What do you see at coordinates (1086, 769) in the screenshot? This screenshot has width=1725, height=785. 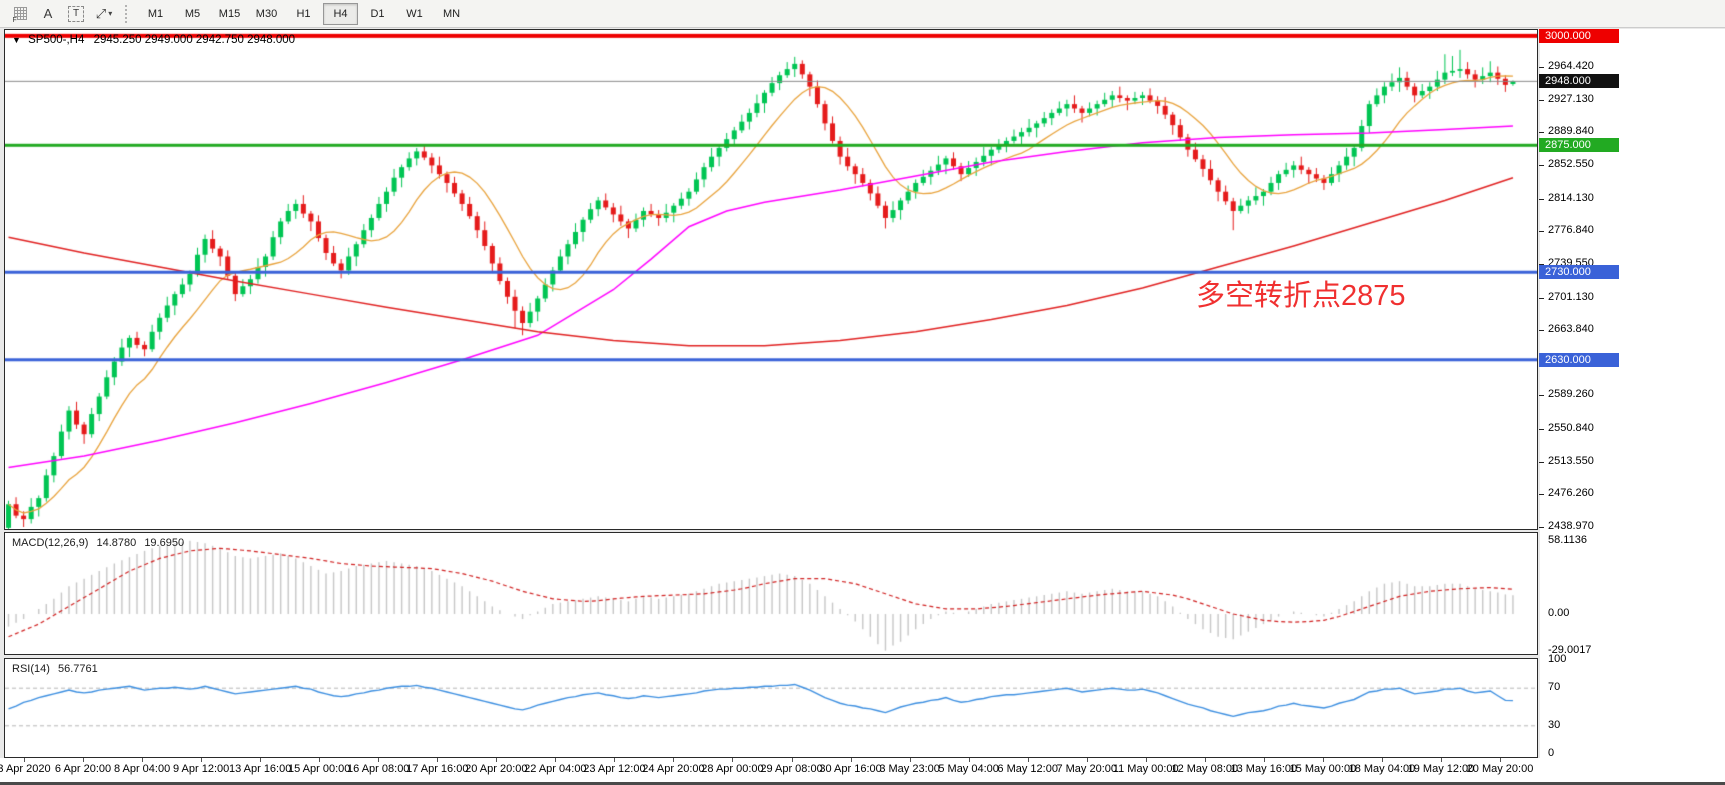 I see `time-axis-label: 7 May 20:00` at bounding box center [1086, 769].